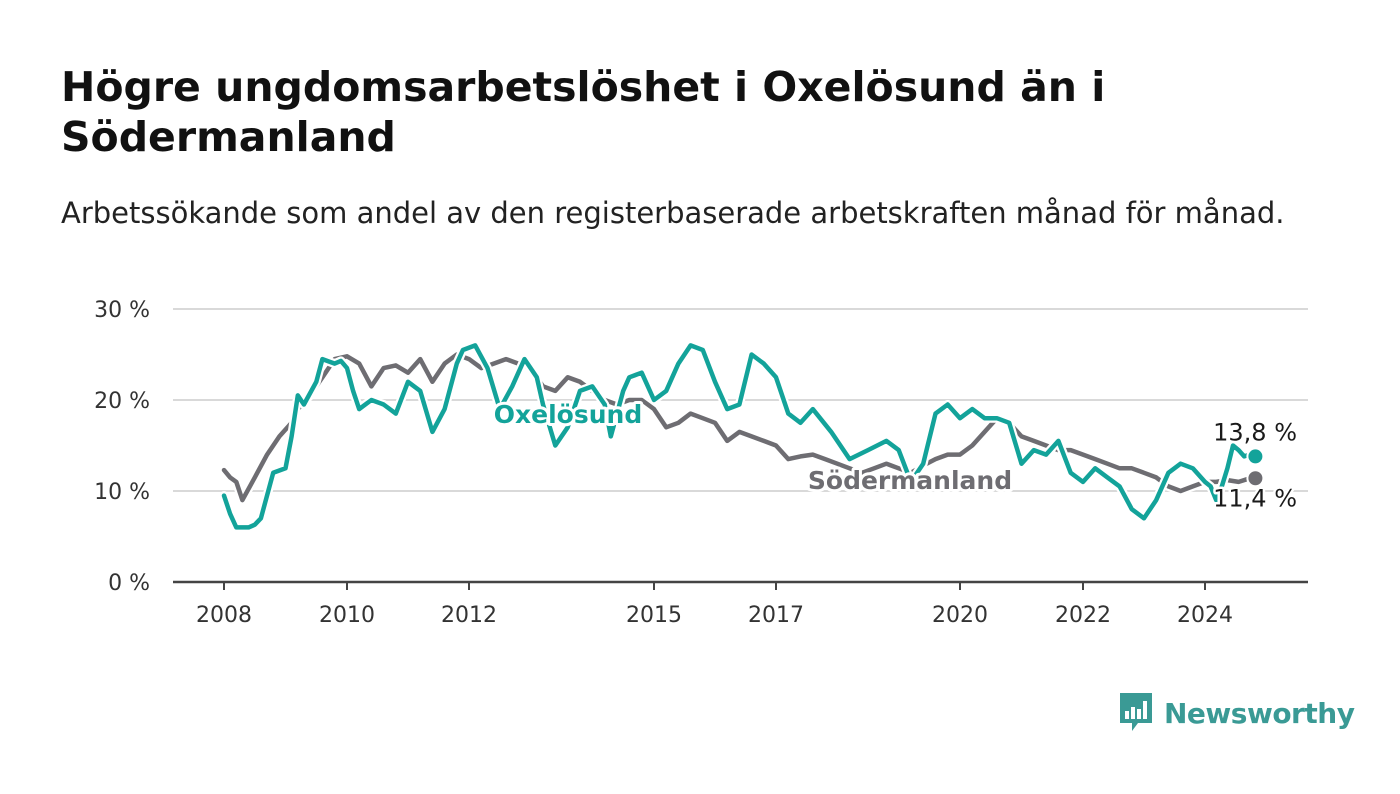 Image resolution: width=1400 pixels, height=794 pixels. Describe the element at coordinates (347, 615) in the screenshot. I see `x-tick-label: 2010` at that location.